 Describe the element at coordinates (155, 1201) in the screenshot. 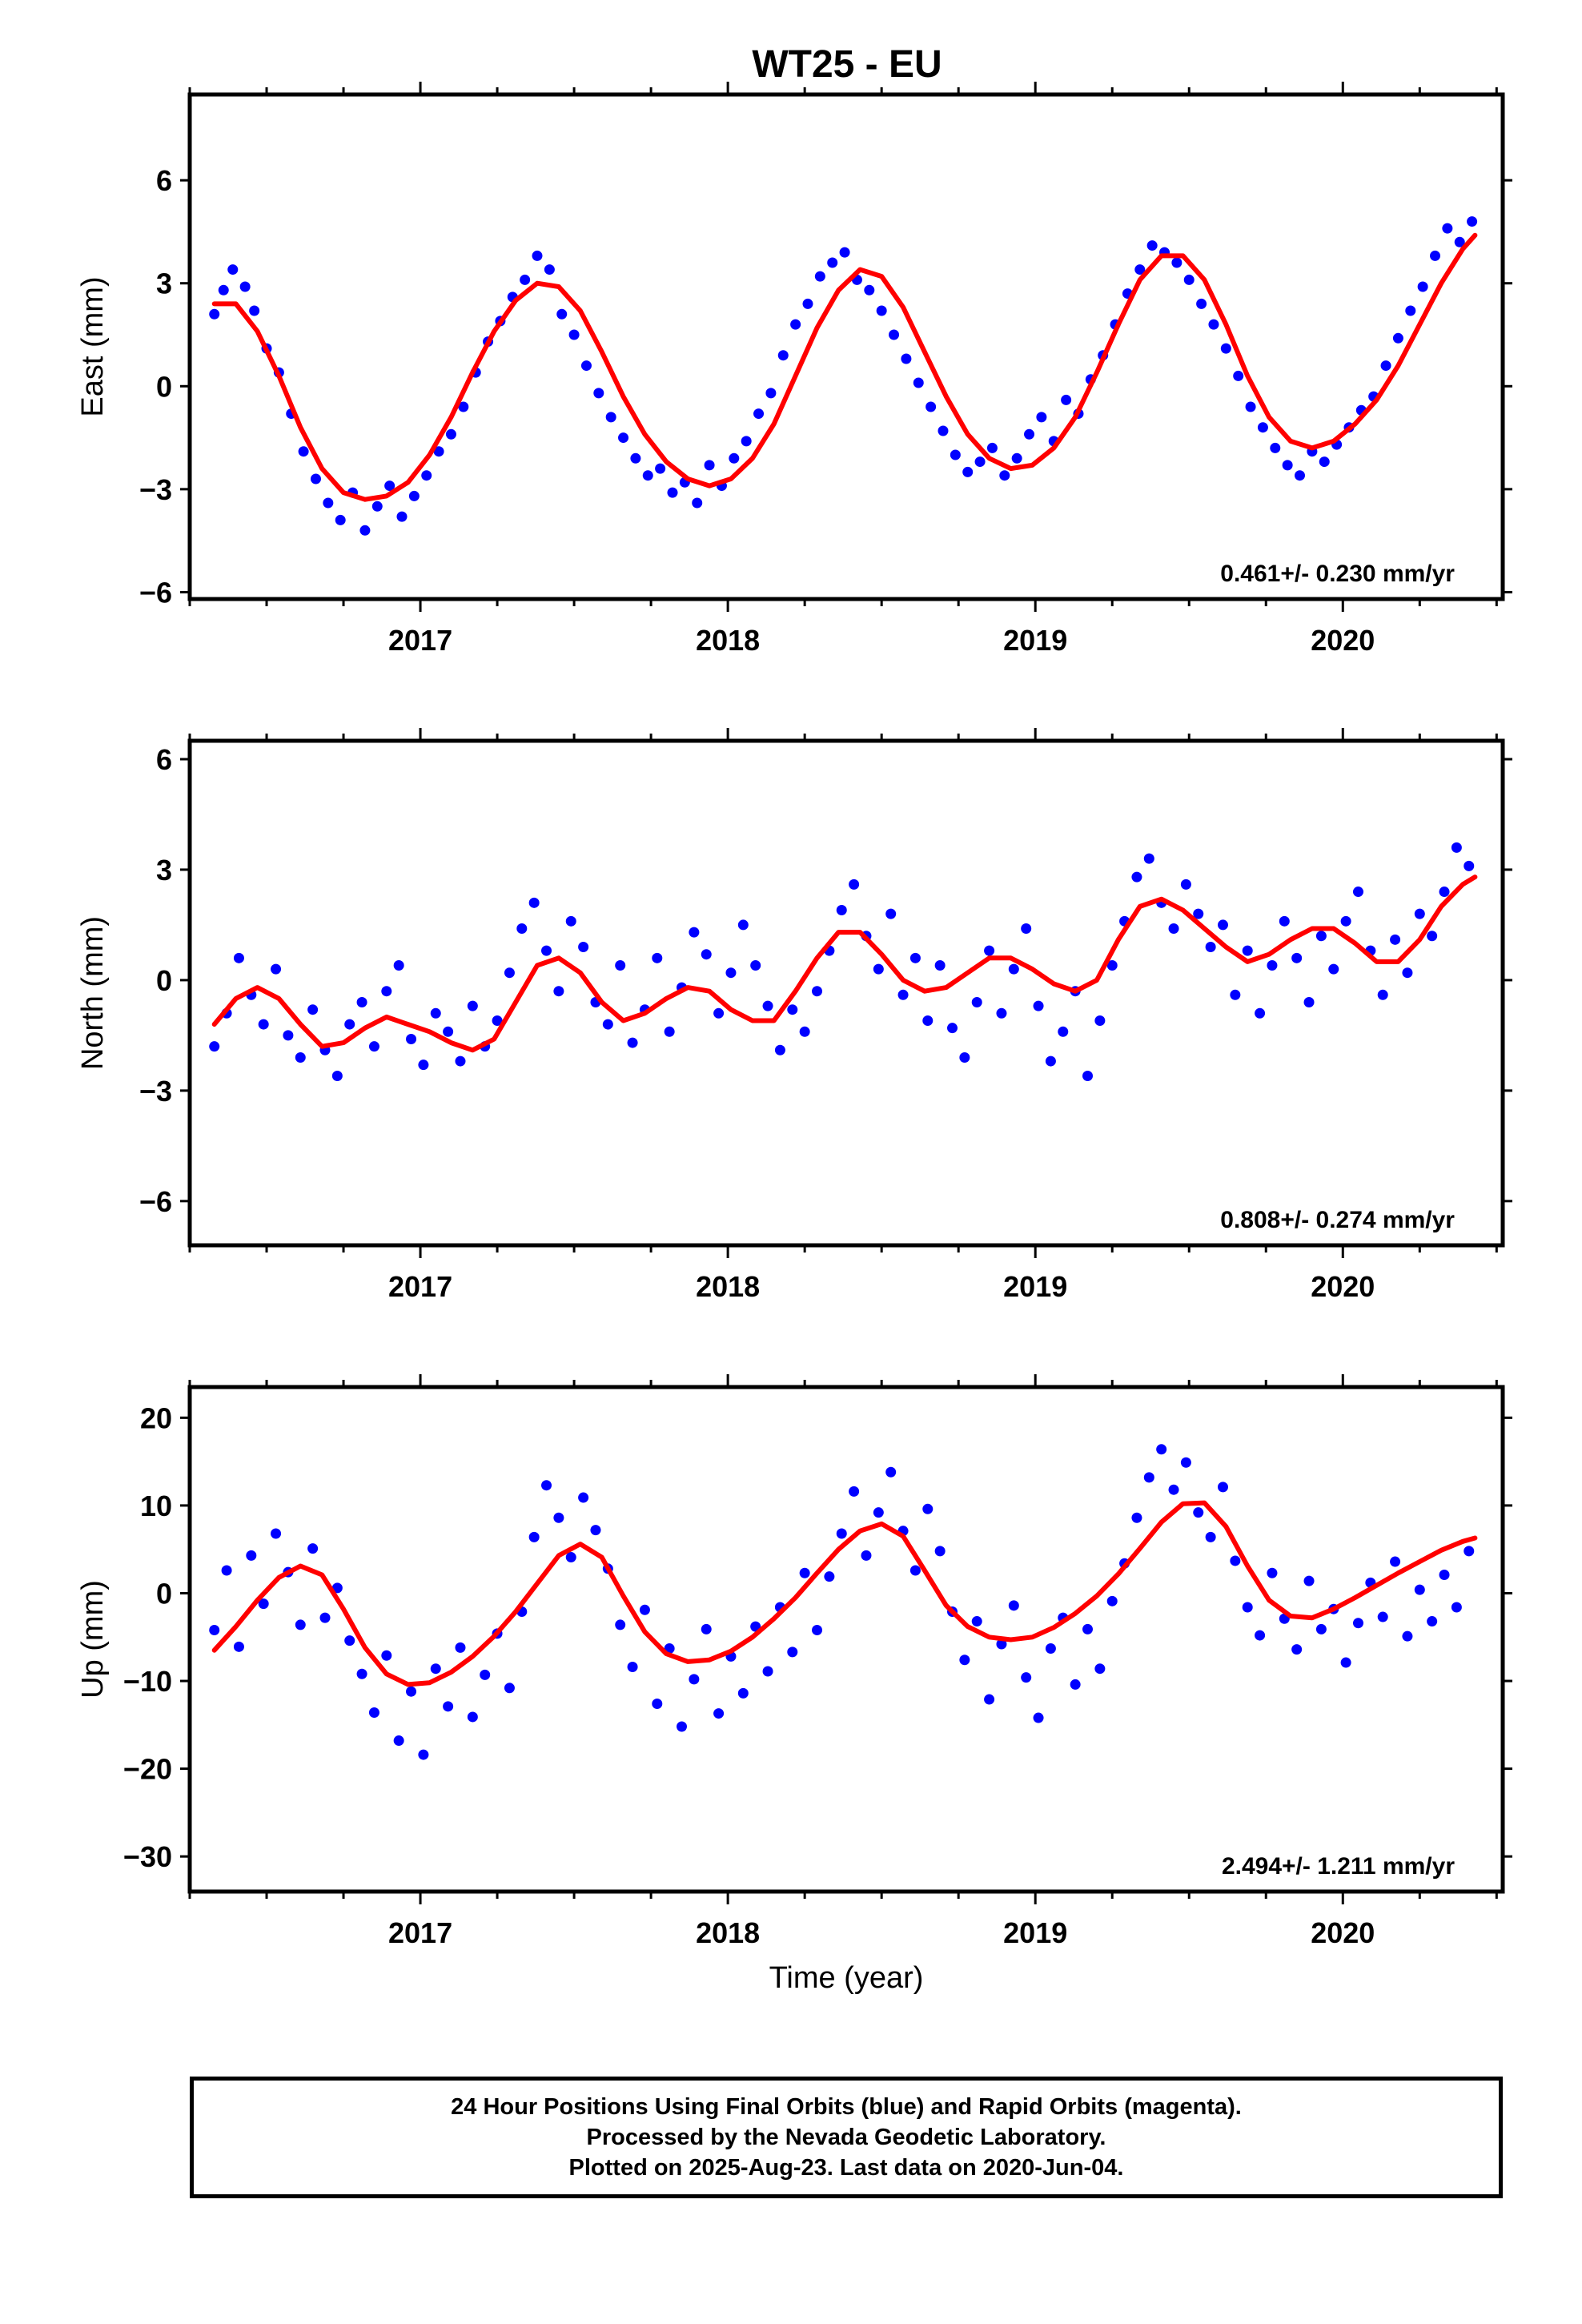

I see `y-tick-label: −6` at that location.